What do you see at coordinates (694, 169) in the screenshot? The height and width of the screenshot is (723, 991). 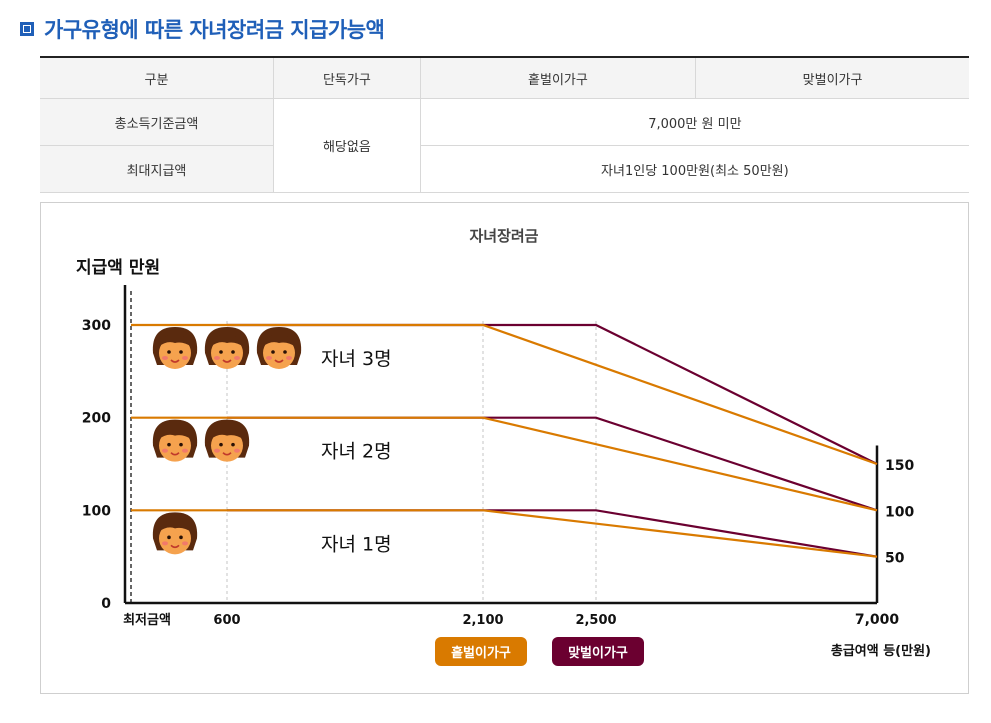 I see `max-amount-value: 자녀1인당 100만원(최소 50만원)` at bounding box center [694, 169].